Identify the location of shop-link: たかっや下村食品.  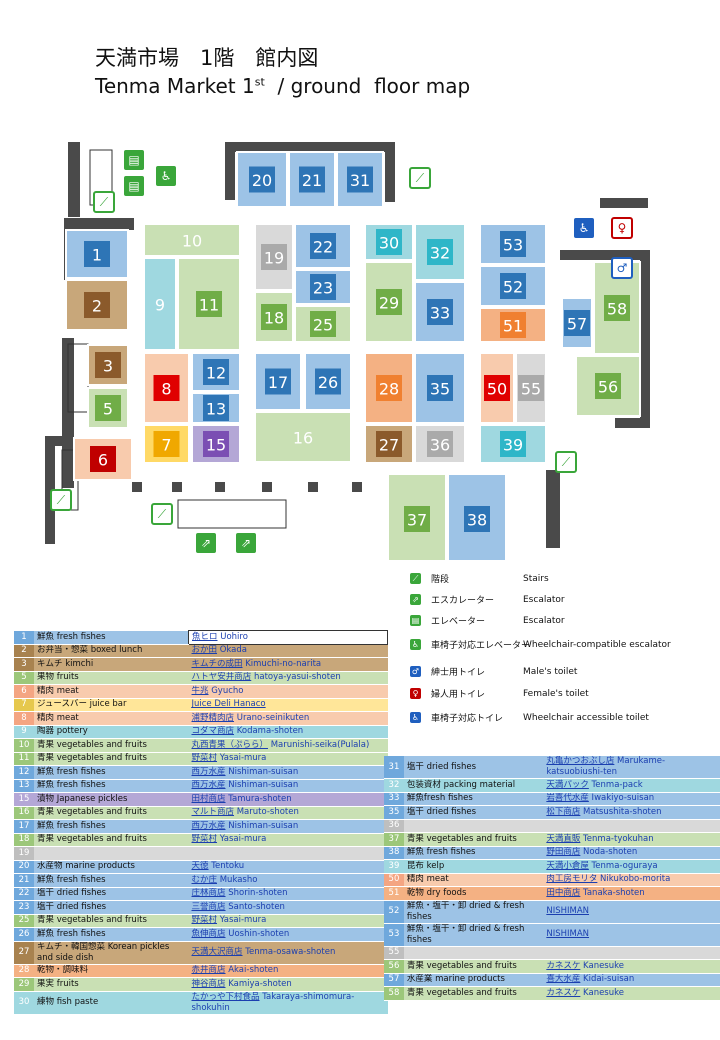
(225, 996).